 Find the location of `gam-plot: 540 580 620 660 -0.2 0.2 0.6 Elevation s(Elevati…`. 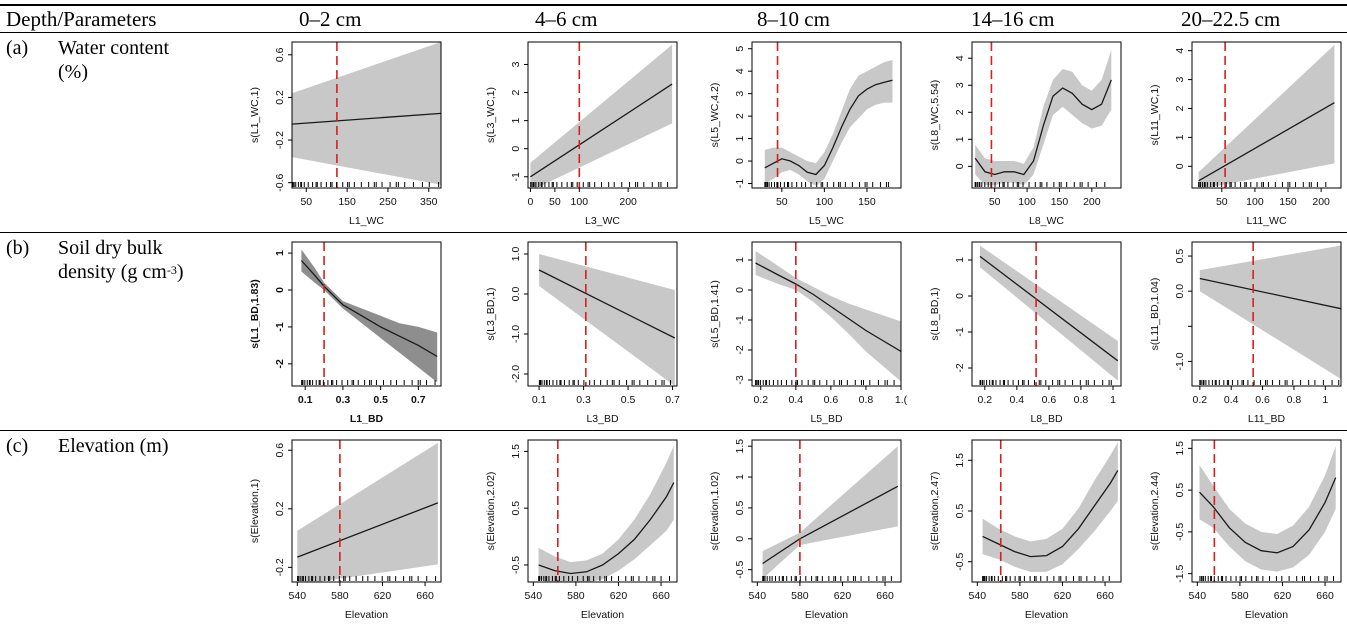

gam-plot: 540 580 620 660 -0.2 0.2 0.6 Elevation s(Elevati… is located at coordinates (345, 530).